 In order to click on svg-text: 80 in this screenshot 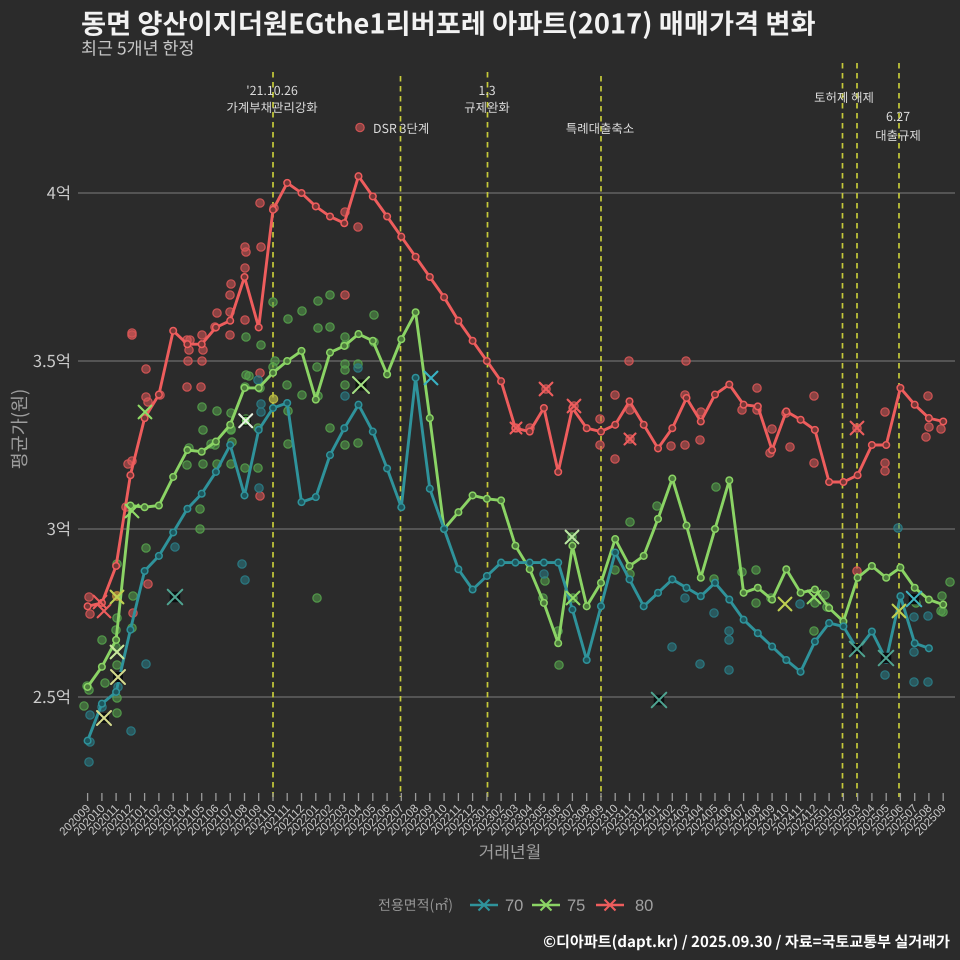, I will do `click(644, 906)`.